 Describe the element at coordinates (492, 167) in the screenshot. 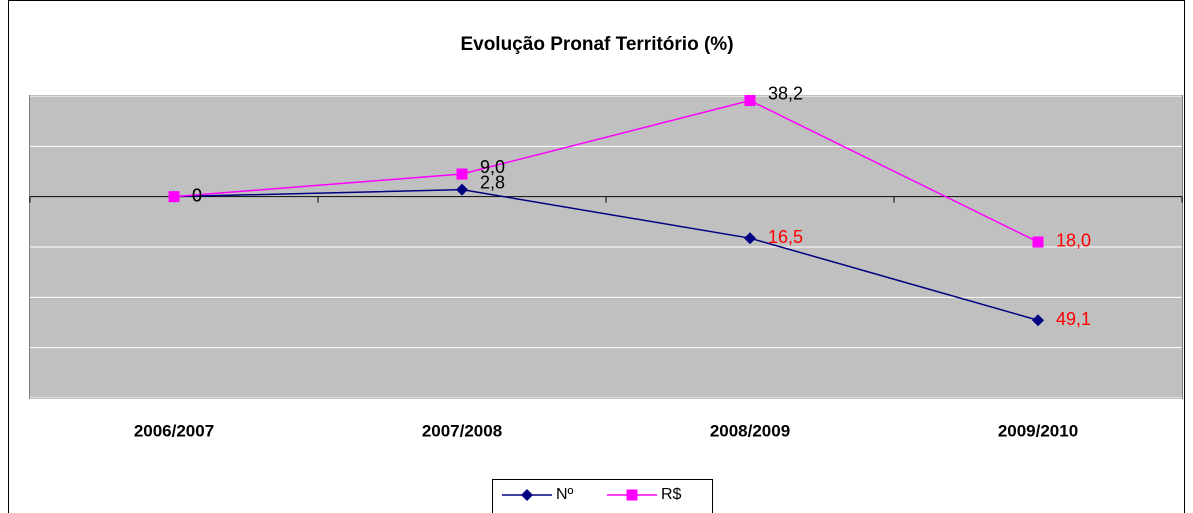

I see `data-label: 9,0` at that location.